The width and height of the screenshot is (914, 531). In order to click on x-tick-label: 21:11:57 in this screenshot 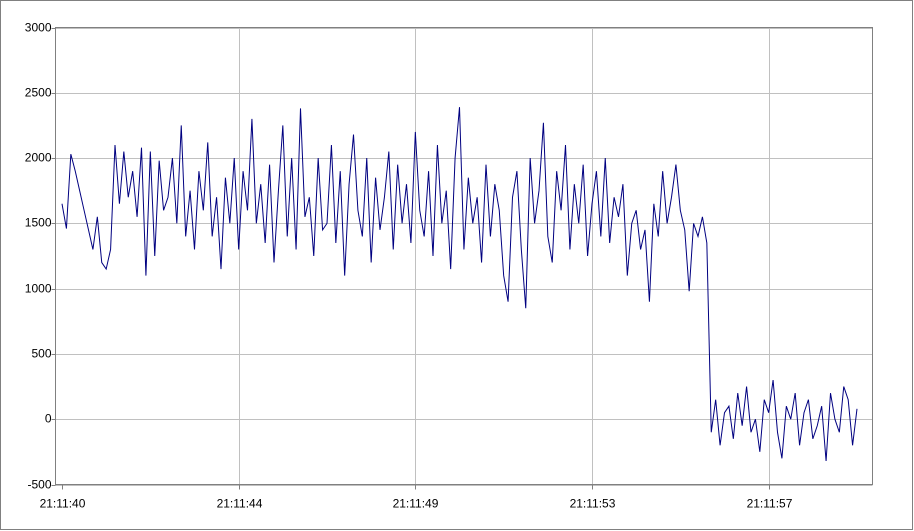, I will do `click(770, 504)`.